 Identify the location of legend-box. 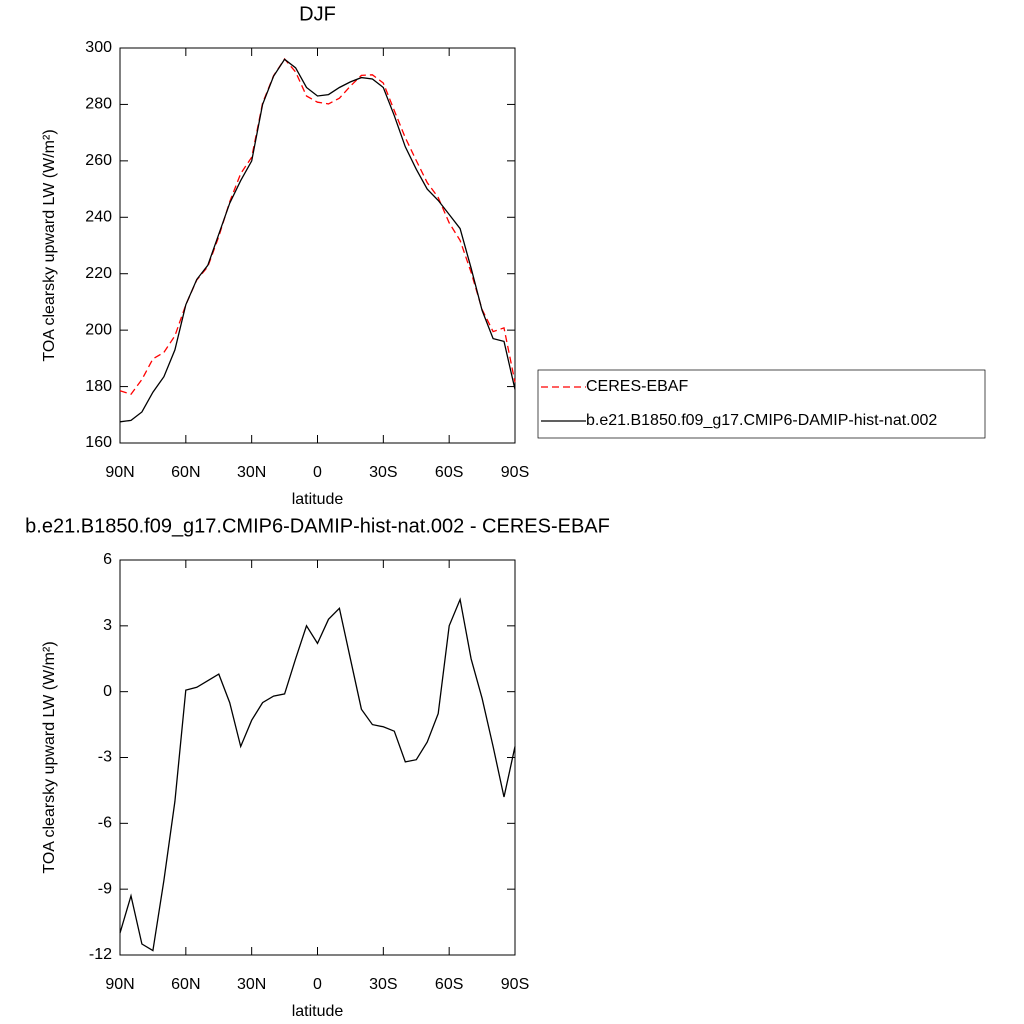
(761, 404).